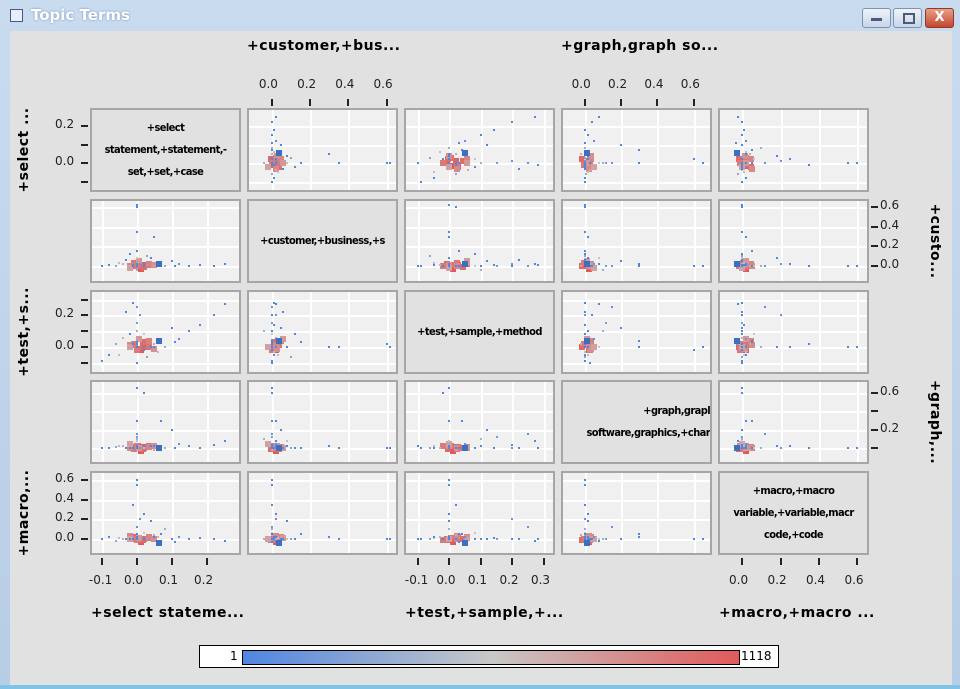  I want to click on close-button: X, so click(939, 18).